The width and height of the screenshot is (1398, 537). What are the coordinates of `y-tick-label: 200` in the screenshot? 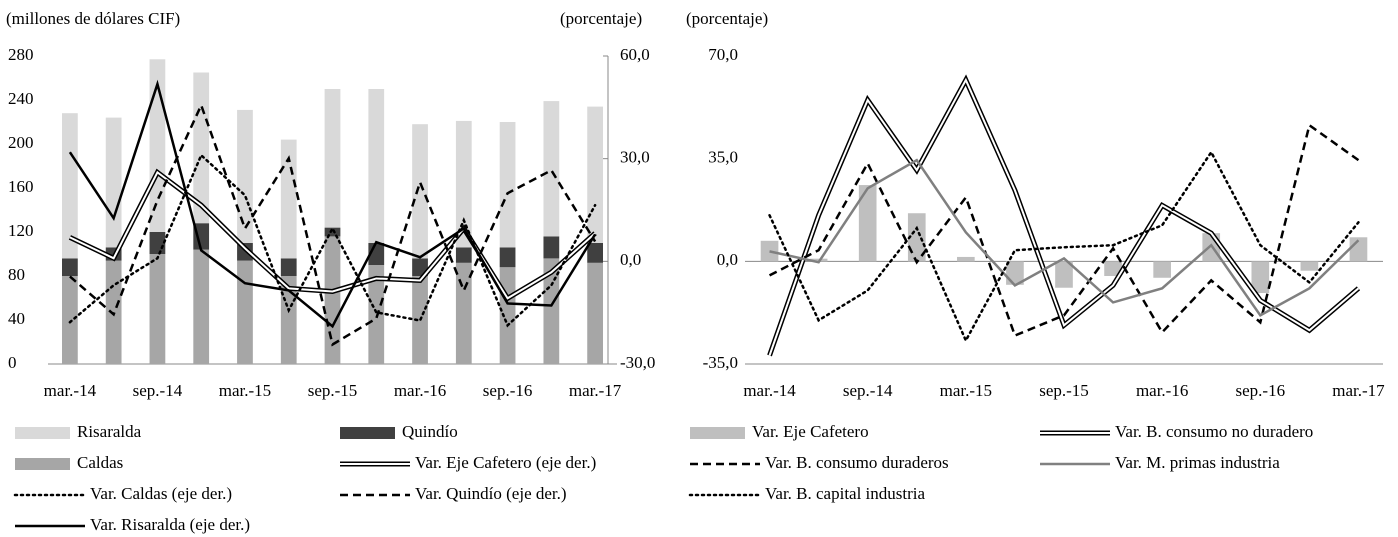 It's located at (21, 142).